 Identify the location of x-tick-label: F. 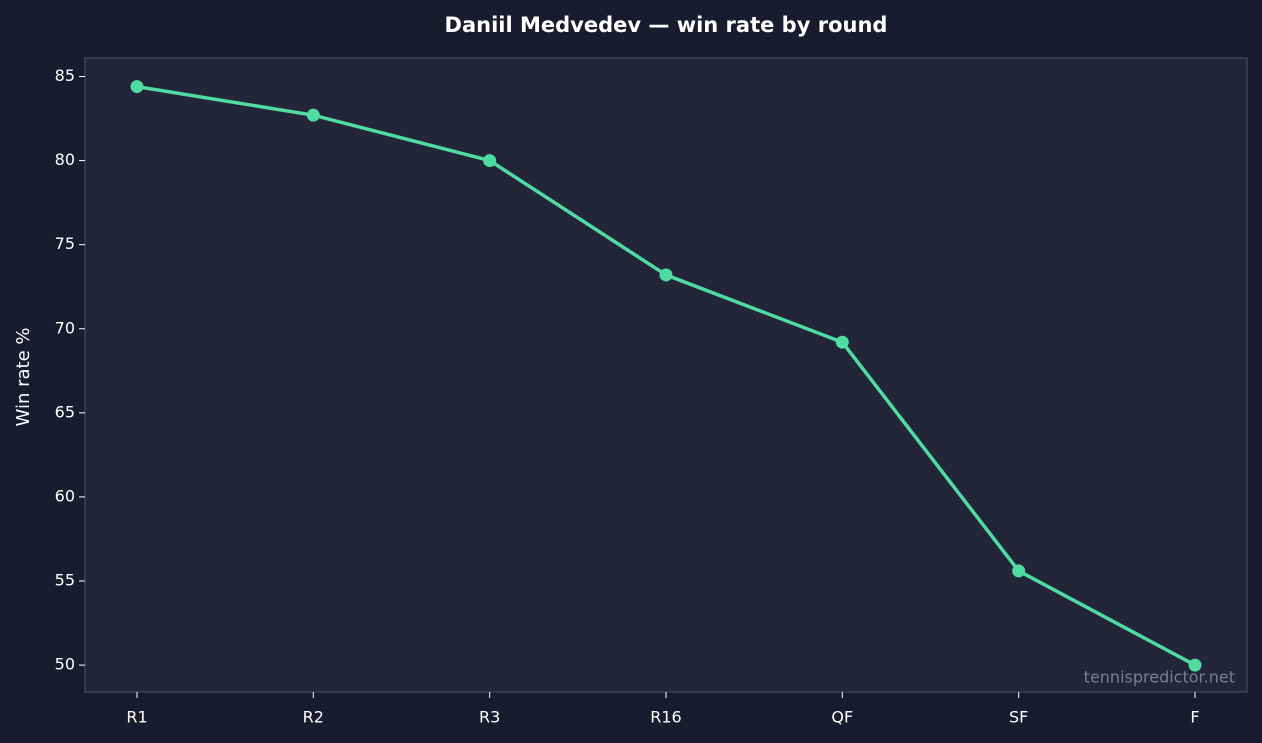
(1194, 717).